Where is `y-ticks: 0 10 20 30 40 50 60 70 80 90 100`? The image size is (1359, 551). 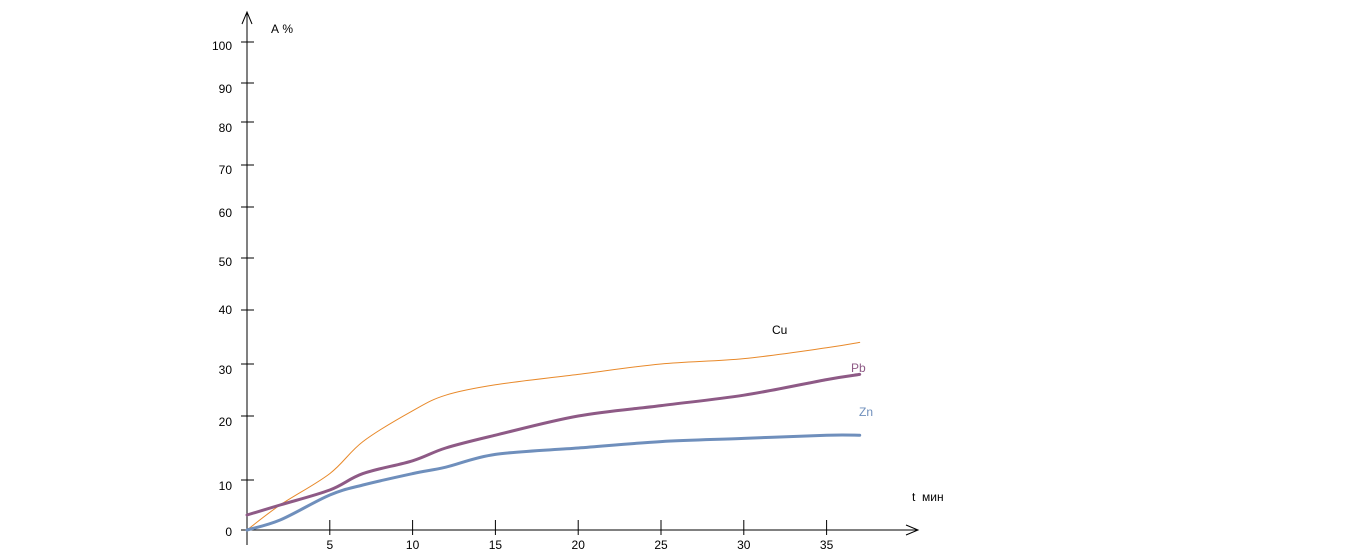 y-ticks: 0 10 20 30 40 50 60 70 80 90 100 is located at coordinates (233, 289).